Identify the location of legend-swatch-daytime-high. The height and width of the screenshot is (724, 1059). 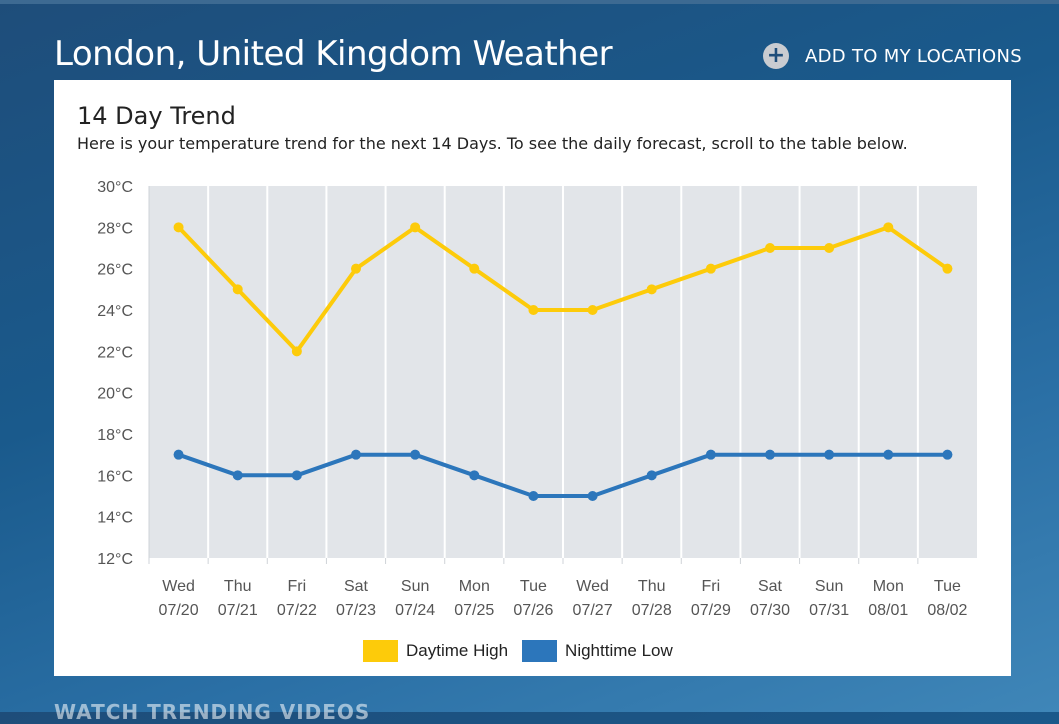
(380, 651).